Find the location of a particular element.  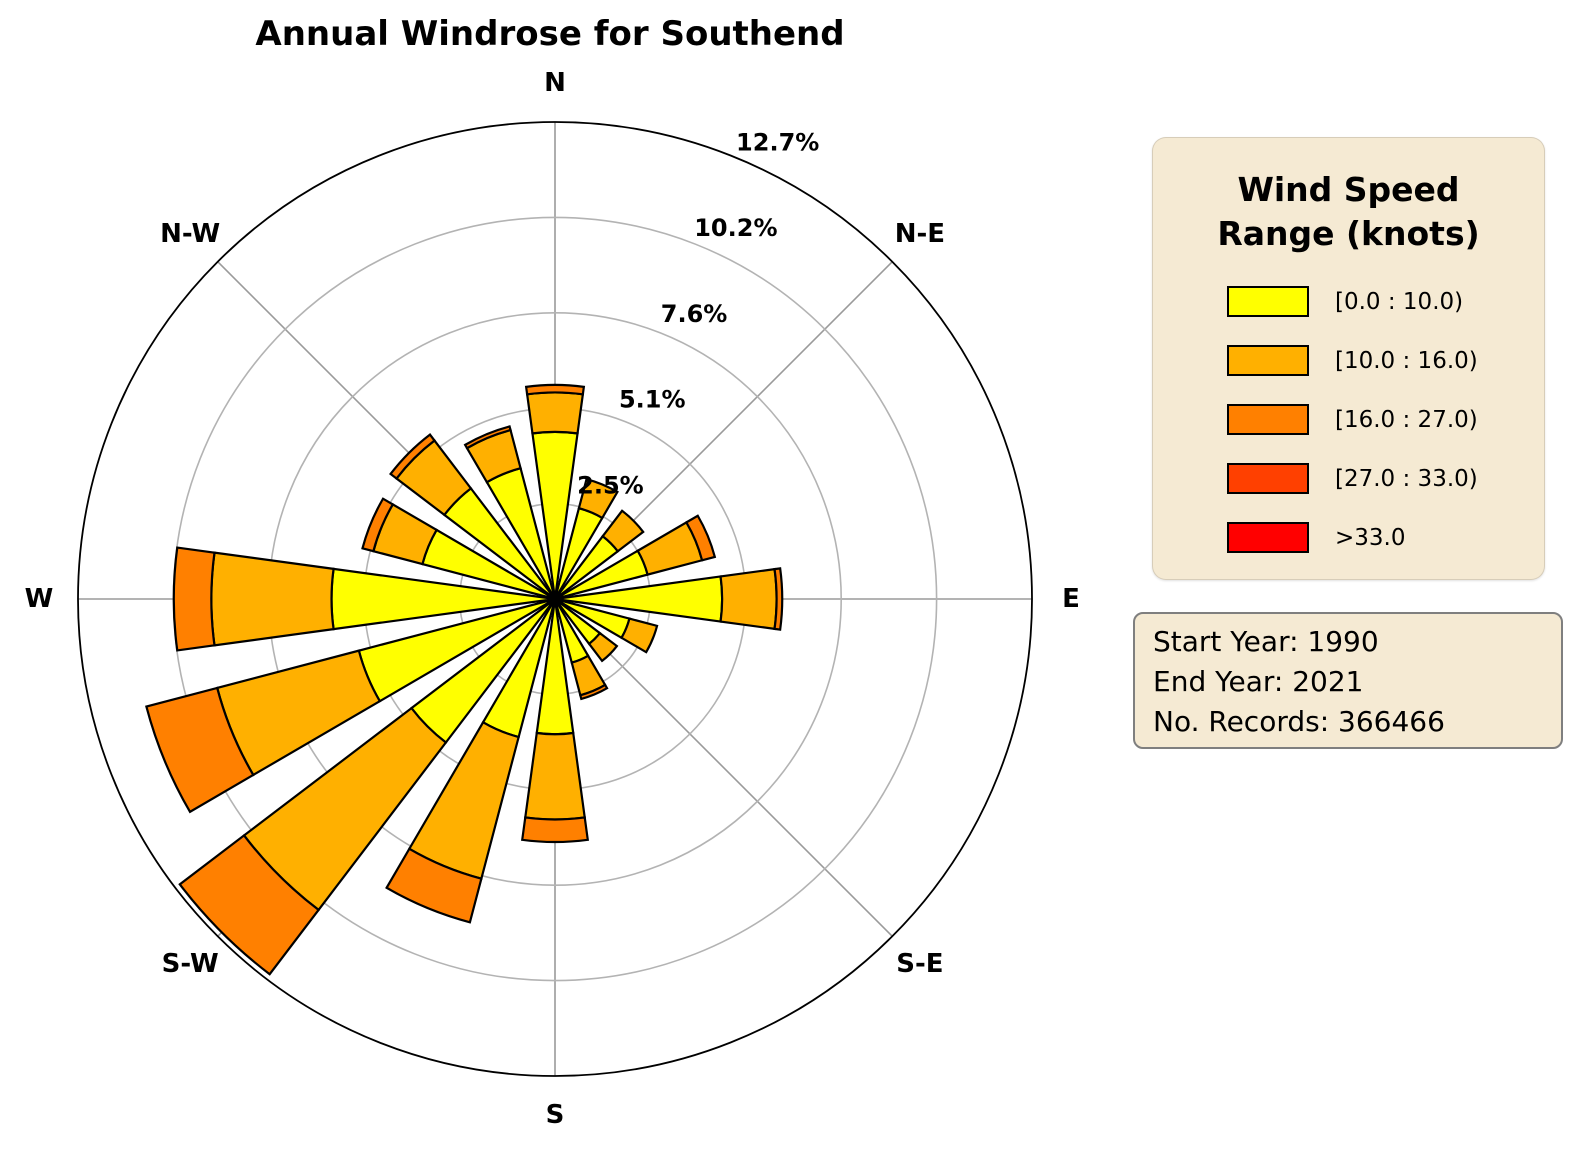

legend-item-label: [10.0 : 16.0) is located at coordinates (1406, 360).